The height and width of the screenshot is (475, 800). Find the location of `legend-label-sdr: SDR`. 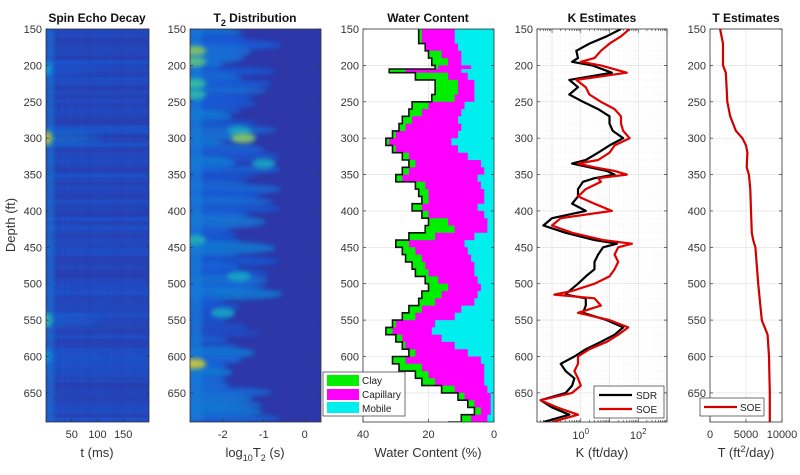

legend-label-sdr: SDR is located at coordinates (646, 396).